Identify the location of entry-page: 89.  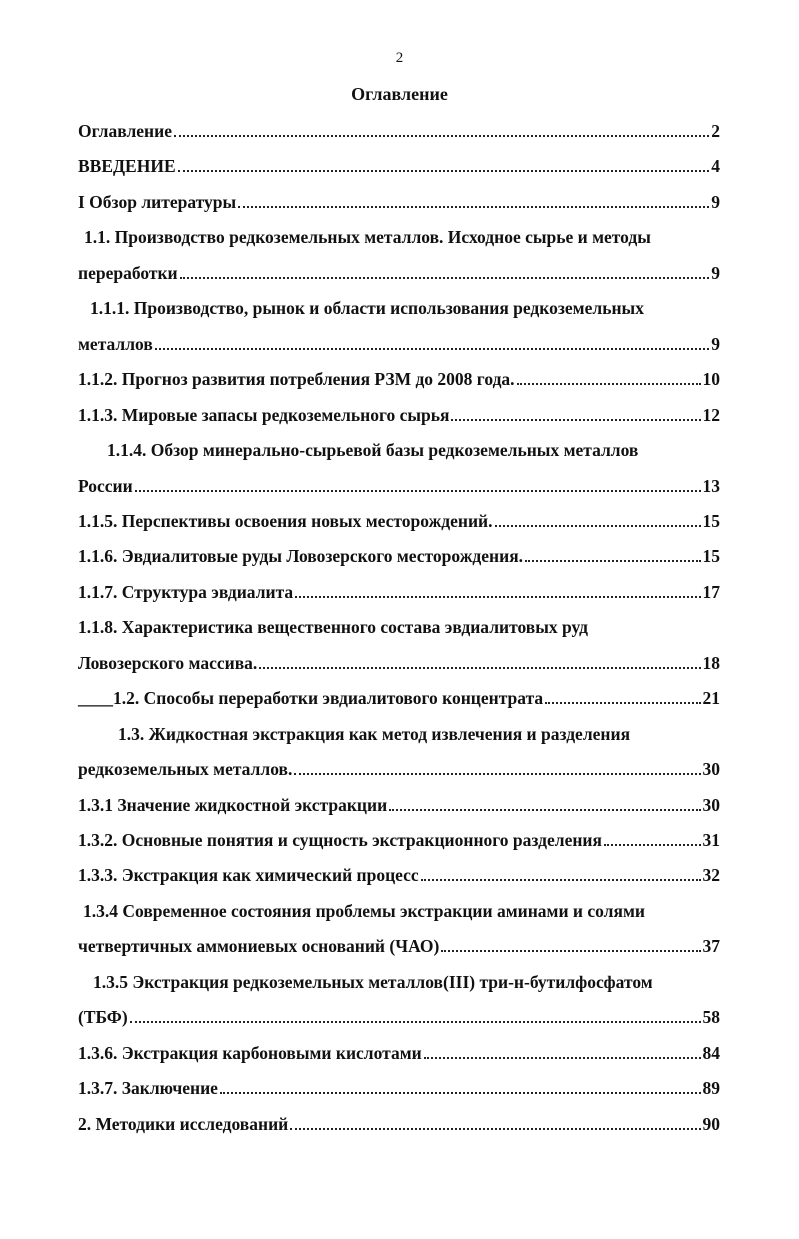
(711, 1088).